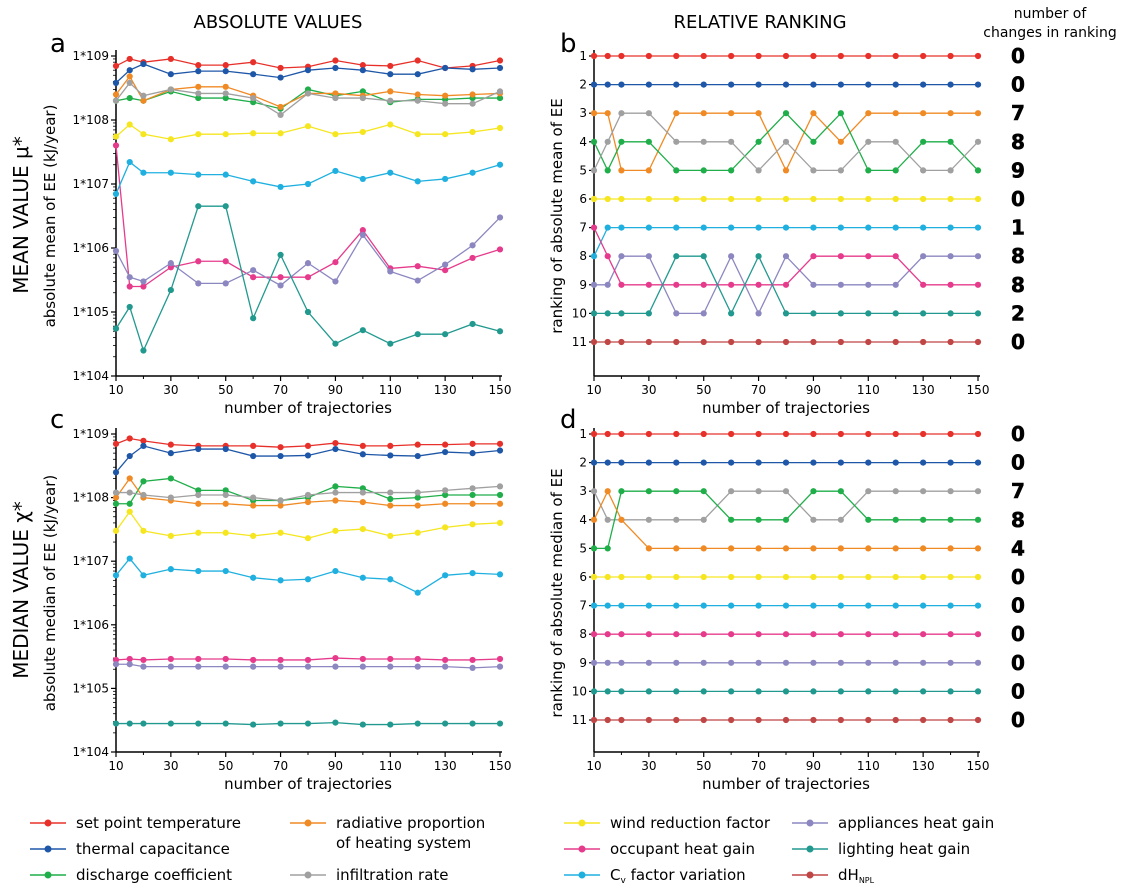  I want to click on legend-item-infiltration: infiltration rate, so click(369, 875).